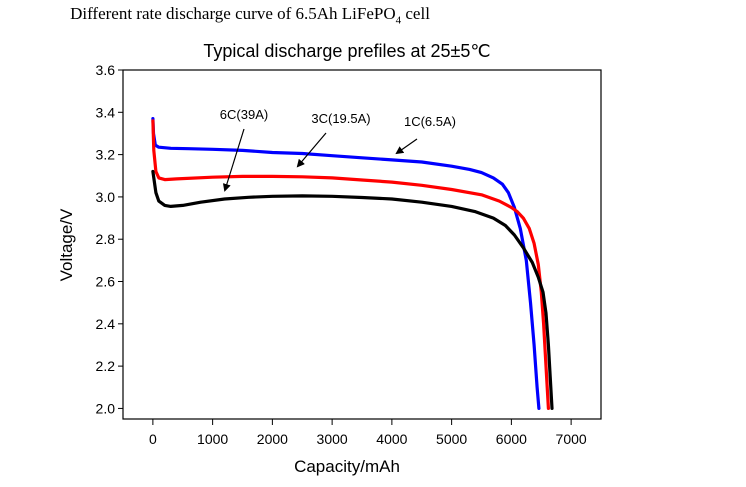 The image size is (746, 487). What do you see at coordinates (338, 149) in the screenshot?
I see `annotation-layer: 6C(39A) 3C(19.5A) 1C(6.5A)` at bounding box center [338, 149].